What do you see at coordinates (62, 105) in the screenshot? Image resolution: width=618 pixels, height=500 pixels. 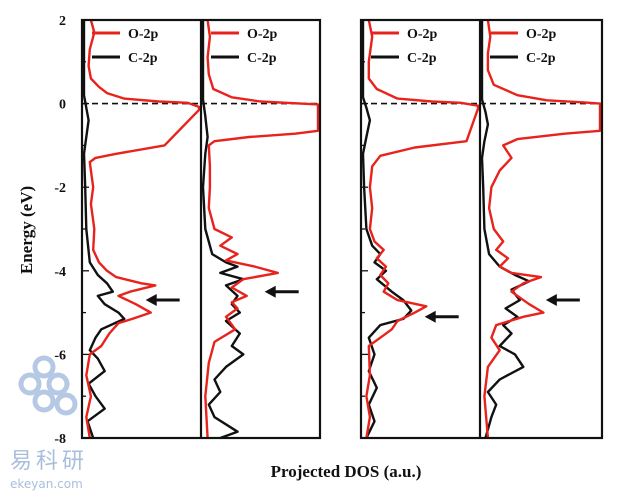 I see `y-tick-label: 0` at bounding box center [62, 105].